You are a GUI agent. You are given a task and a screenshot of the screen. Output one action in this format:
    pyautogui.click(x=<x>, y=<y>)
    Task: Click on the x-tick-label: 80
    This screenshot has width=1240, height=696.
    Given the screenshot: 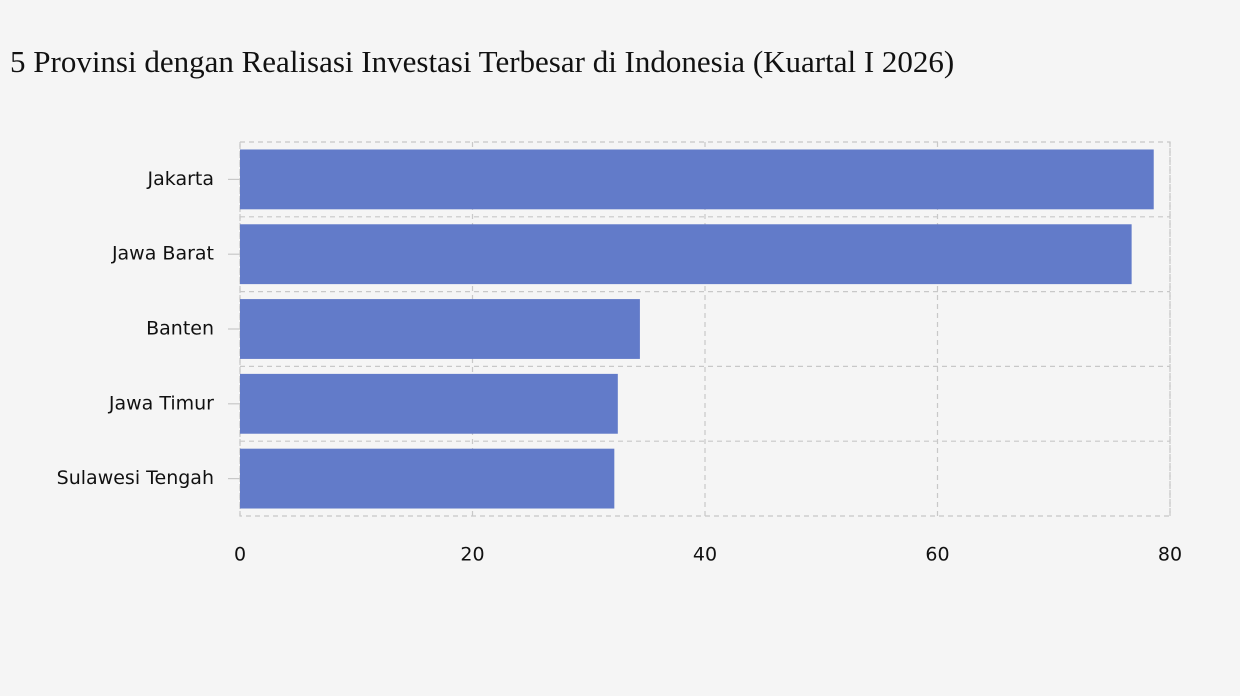 What is the action you would take?
    pyautogui.click(x=1170, y=555)
    